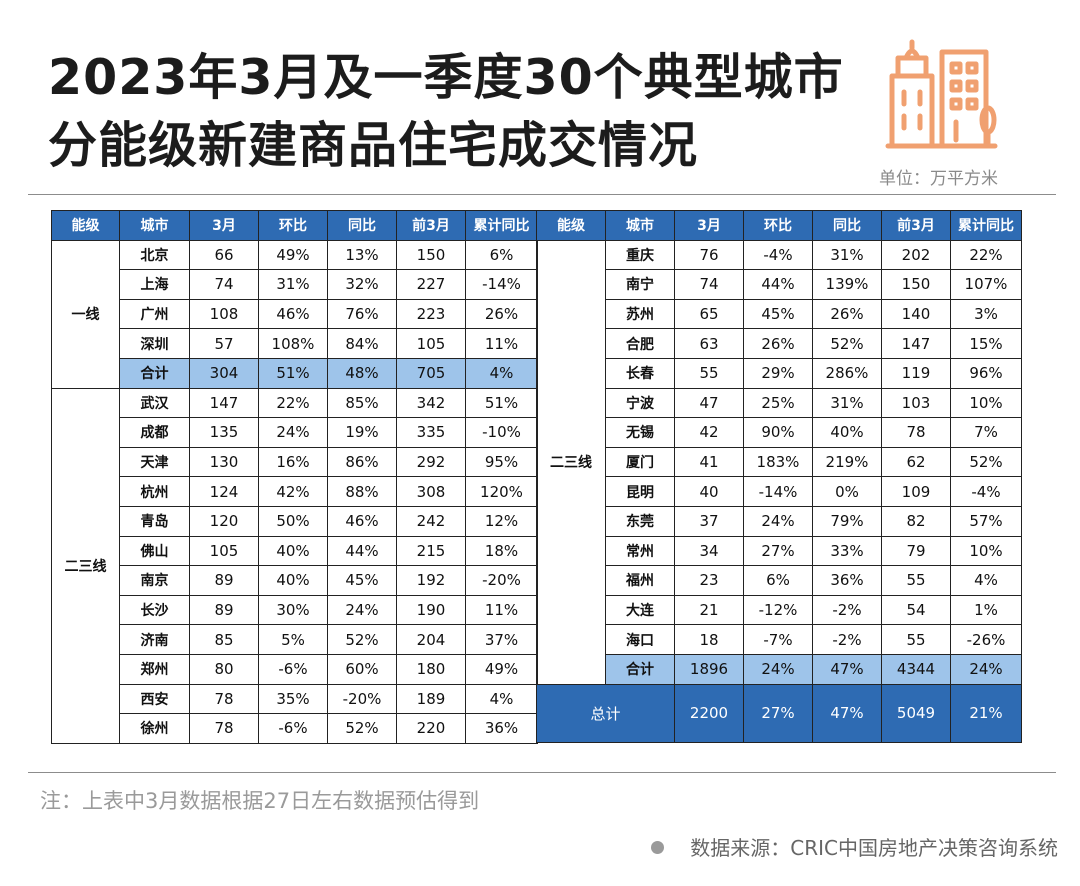 The image size is (1080, 886). Describe the element at coordinates (916, 432) in the screenshot. I see `q1-cell: 78` at that location.